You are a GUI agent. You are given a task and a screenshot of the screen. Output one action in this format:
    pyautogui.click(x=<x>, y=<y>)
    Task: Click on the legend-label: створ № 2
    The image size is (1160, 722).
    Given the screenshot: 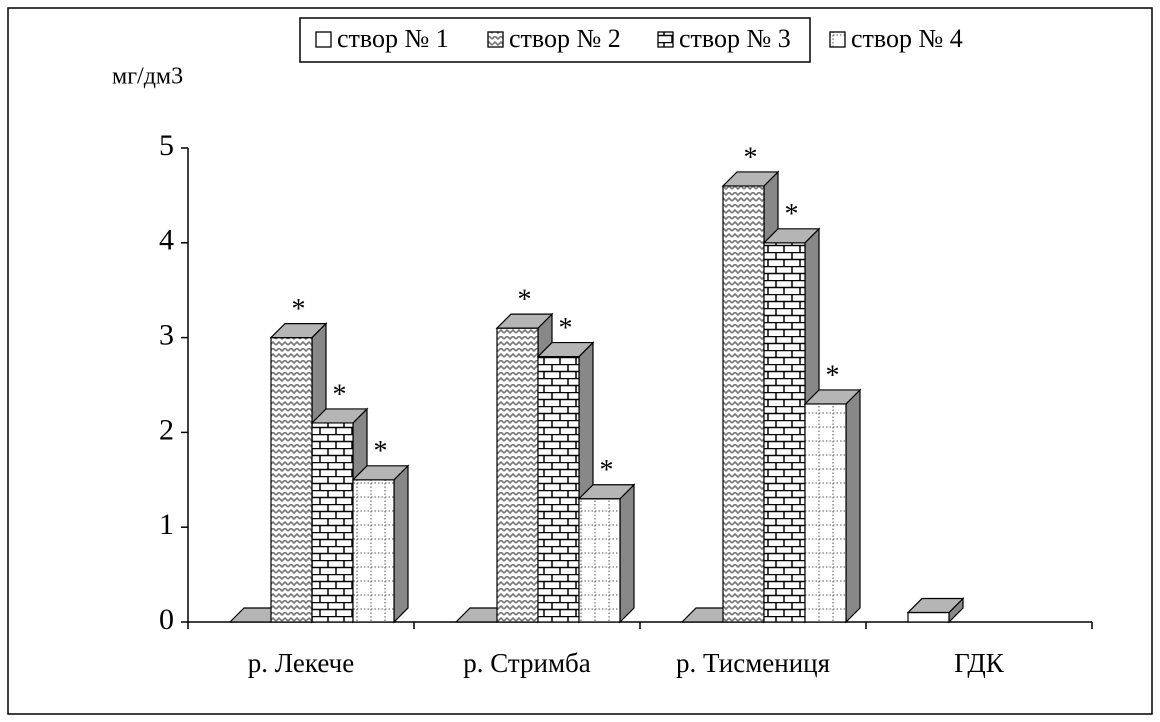 What is the action you would take?
    pyautogui.click(x=565, y=38)
    